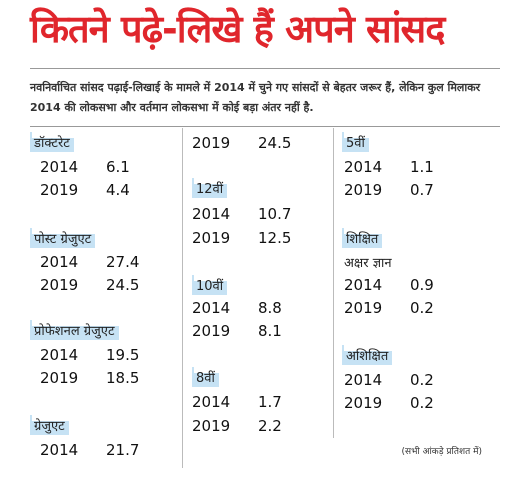  Describe the element at coordinates (275, 214) in the screenshot. I see `percent: 10.7` at that location.